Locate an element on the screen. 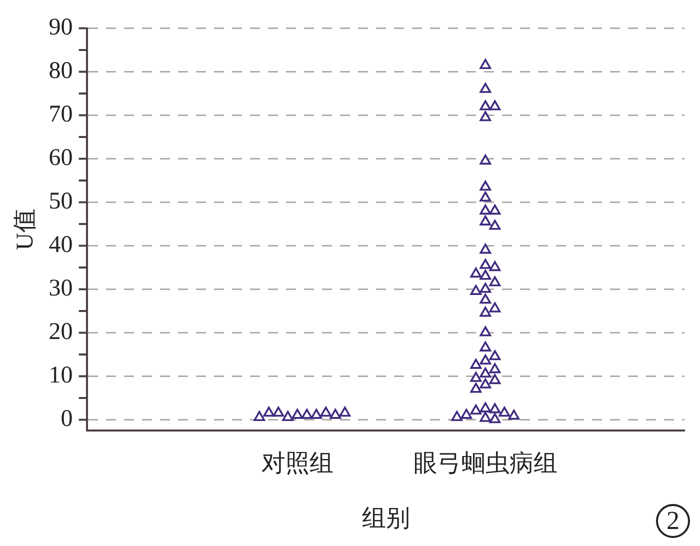 The image size is (700, 546). y-tick-label: 10 is located at coordinates (60, 375).